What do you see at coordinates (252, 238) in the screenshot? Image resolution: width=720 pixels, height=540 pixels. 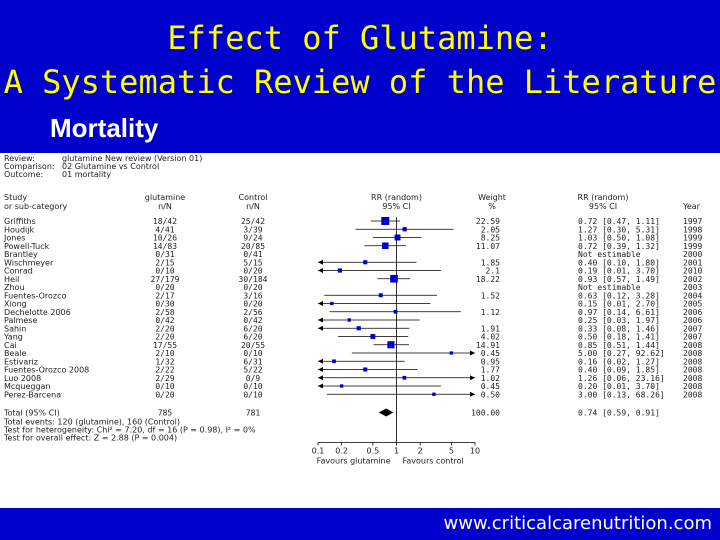 I see `study-control-events: 9/24` at bounding box center [252, 238].